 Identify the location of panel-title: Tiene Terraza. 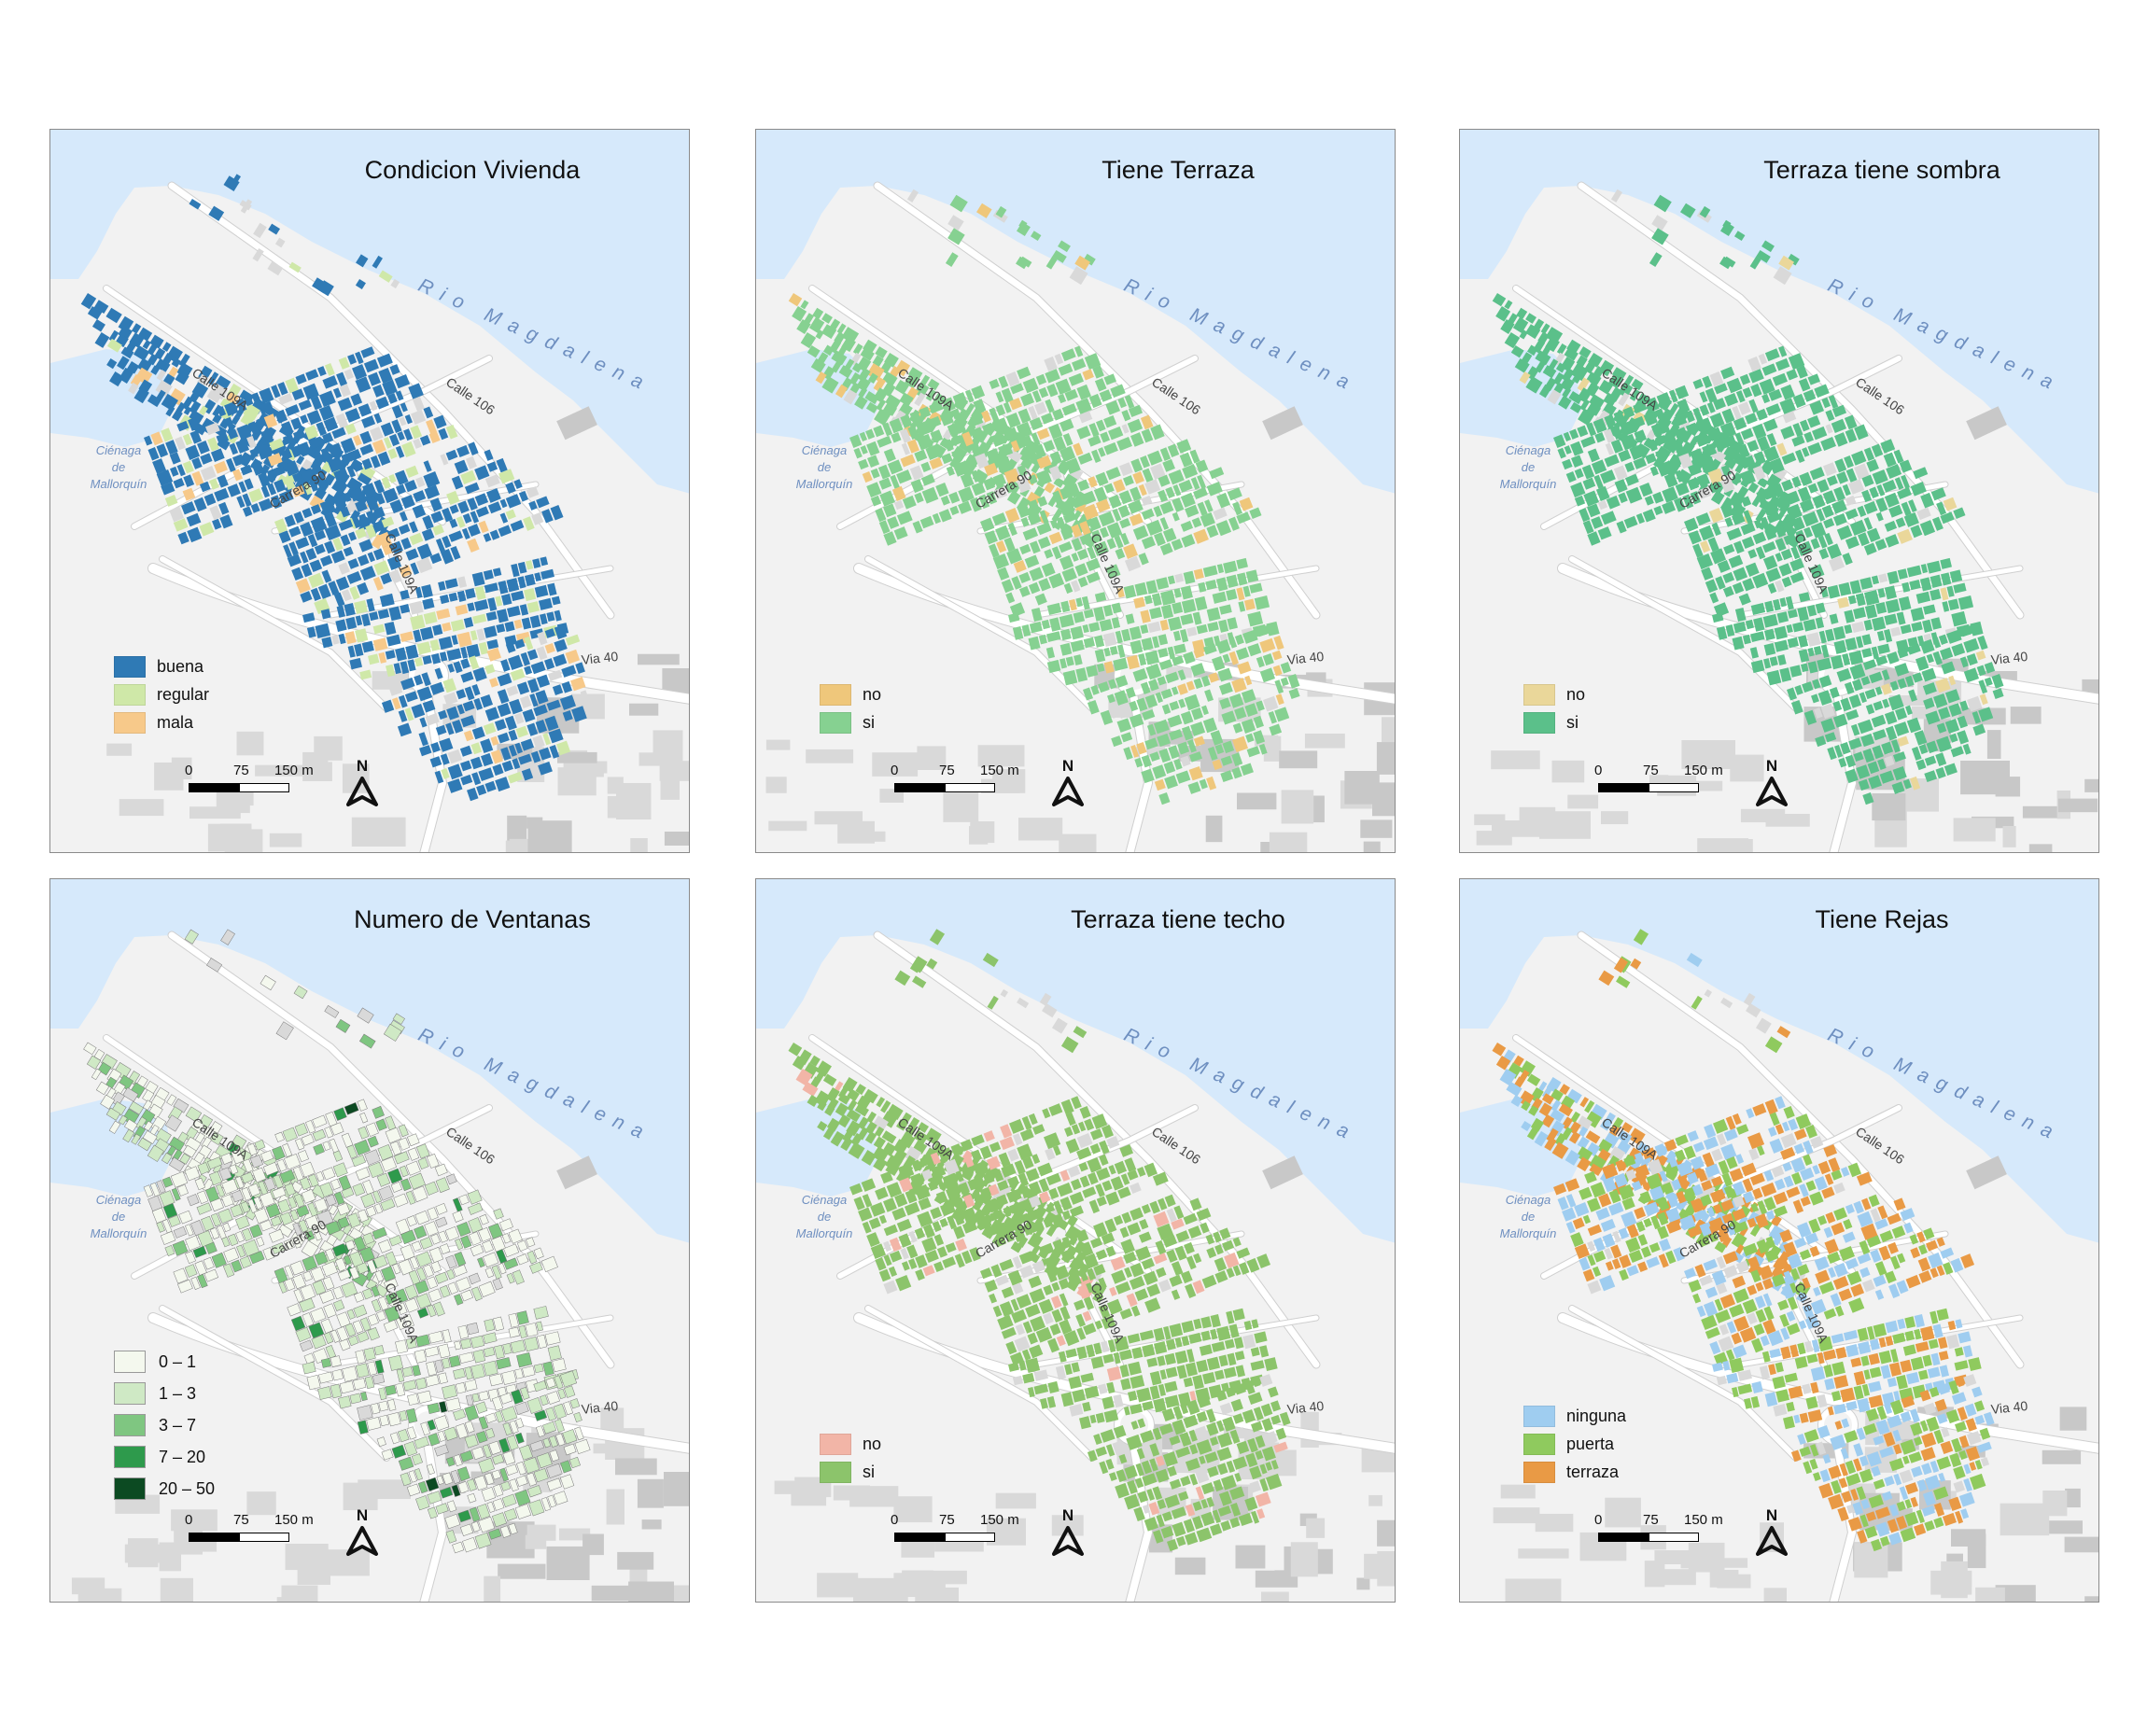
(1178, 170).